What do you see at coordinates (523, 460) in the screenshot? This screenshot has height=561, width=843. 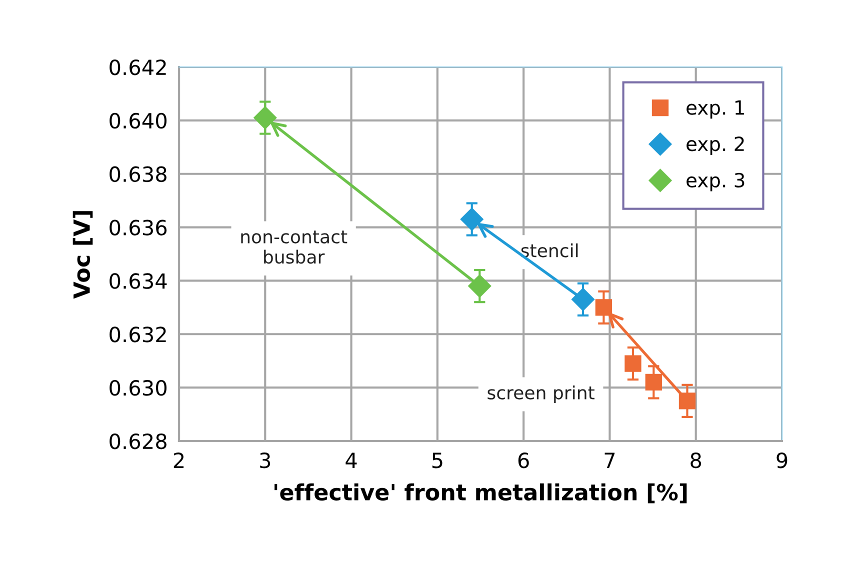 I see `x-tick-label: 6` at bounding box center [523, 460].